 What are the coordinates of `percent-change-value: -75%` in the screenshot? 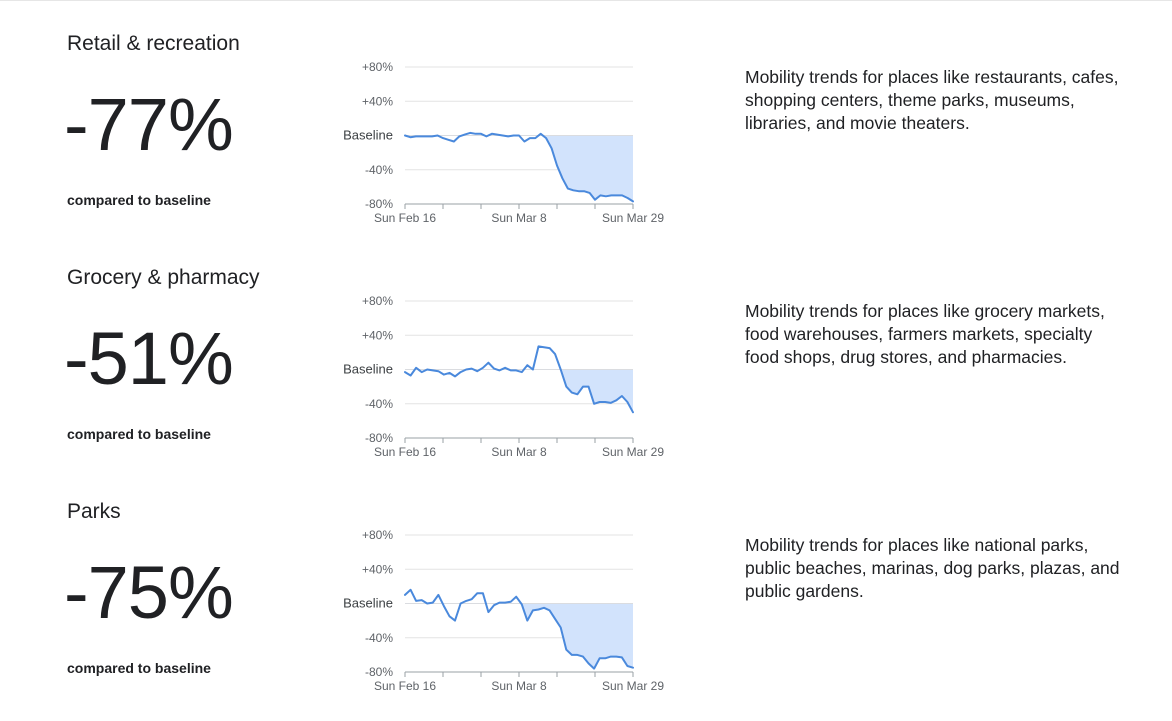 It's located at (149, 592).